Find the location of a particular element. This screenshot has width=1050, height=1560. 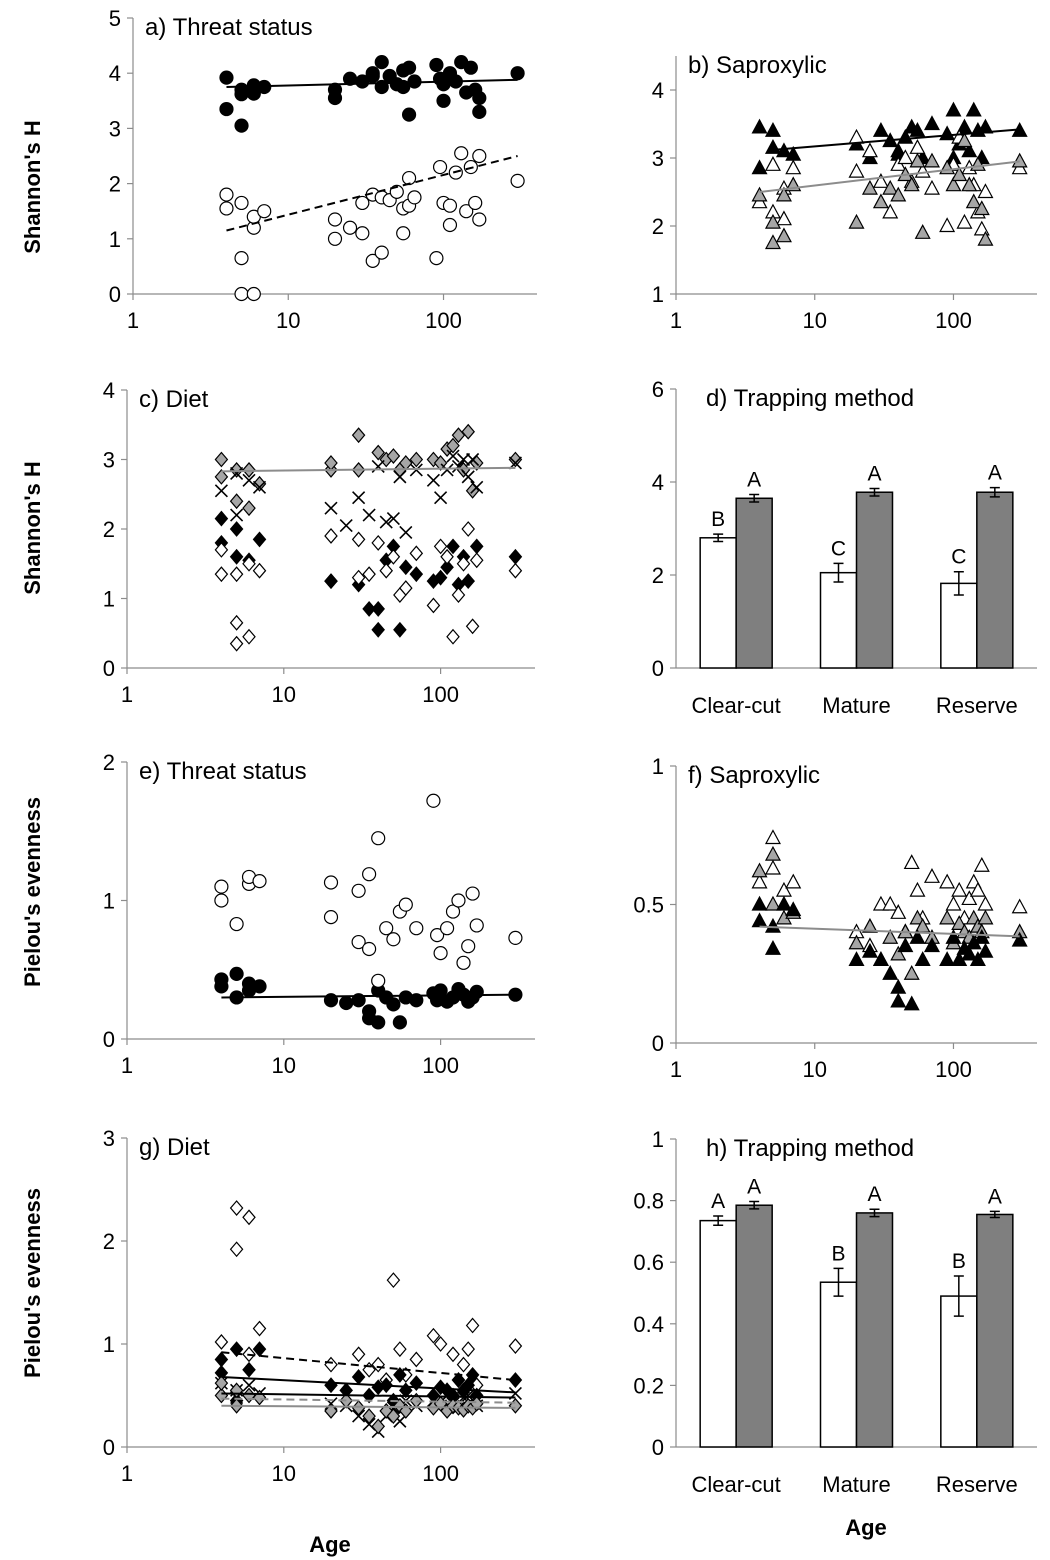

y-axis-label-pielou-middle: Pielou's evenness is located at coordinates (32, 892).